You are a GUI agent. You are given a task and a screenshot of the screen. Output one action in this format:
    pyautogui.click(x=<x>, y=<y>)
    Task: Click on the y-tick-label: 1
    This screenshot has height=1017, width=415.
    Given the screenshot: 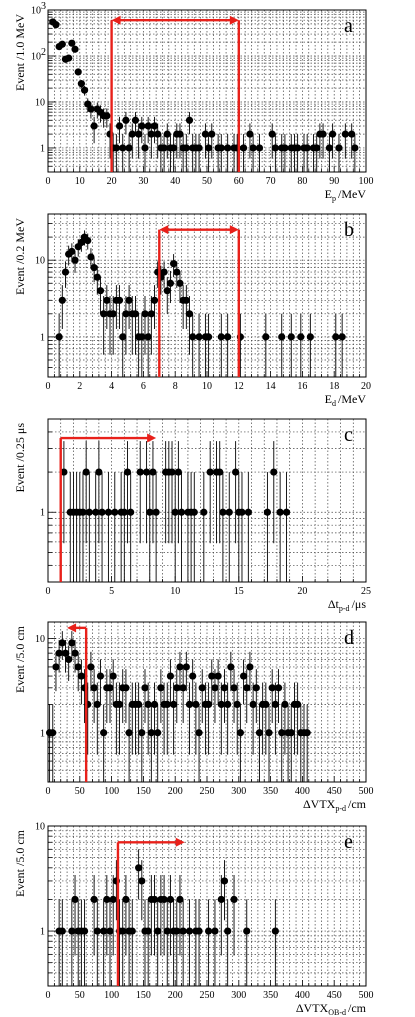 What is the action you would take?
    pyautogui.click(x=42, y=733)
    